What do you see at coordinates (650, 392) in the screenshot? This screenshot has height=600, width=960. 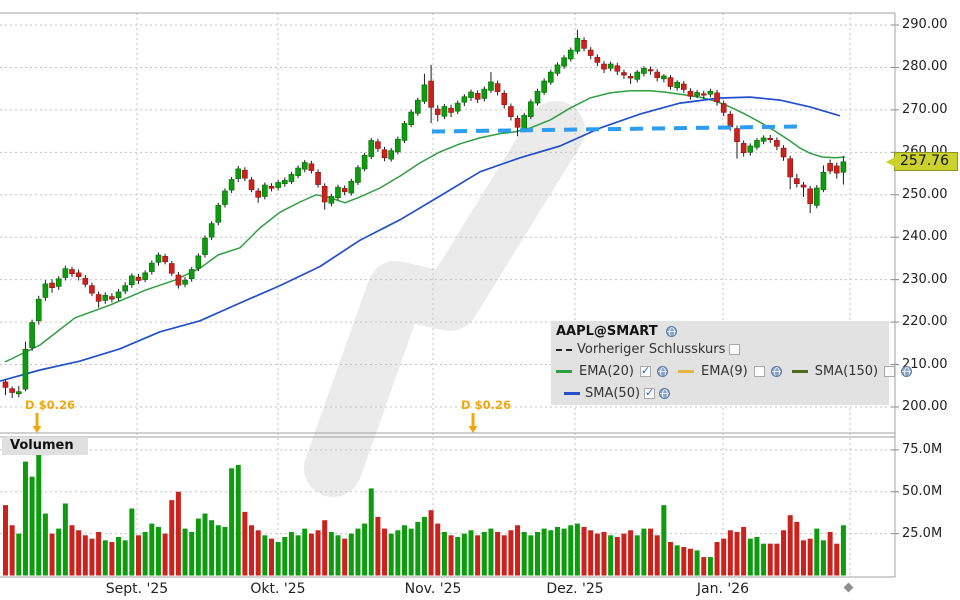 I see `sma50-checkbox` at bounding box center [650, 392].